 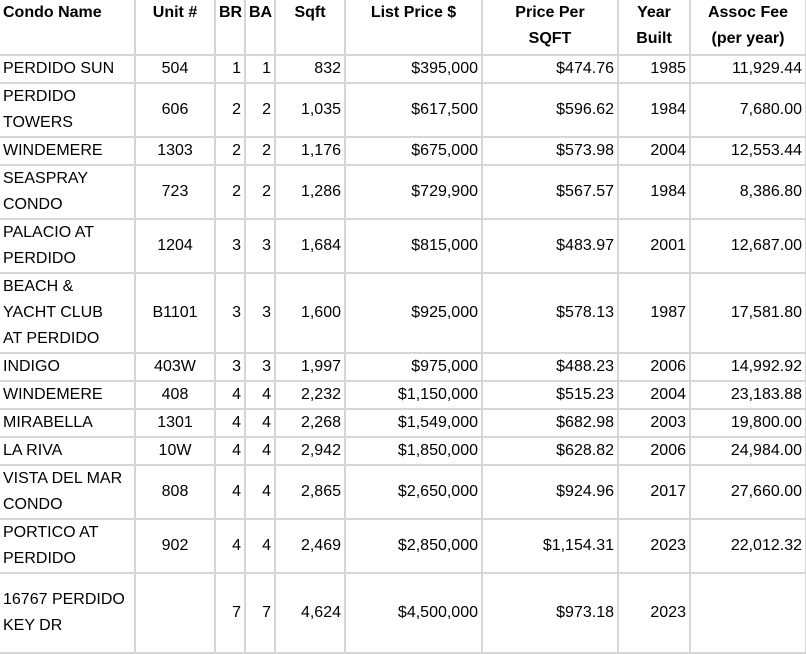 I want to click on cell-condo-name: PALACIO AT PERDIDO, so click(x=68, y=246).